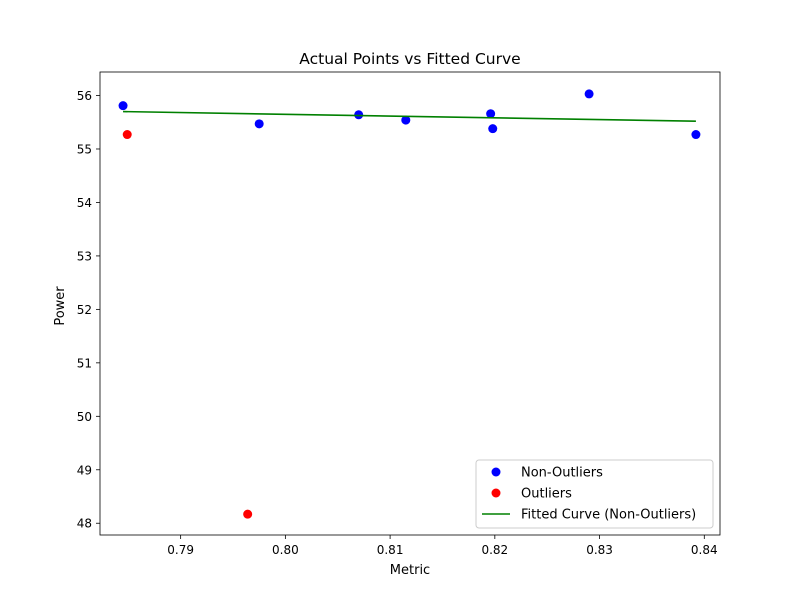 The image size is (800, 600). I want to click on y-tick-label: 49, so click(84, 470).